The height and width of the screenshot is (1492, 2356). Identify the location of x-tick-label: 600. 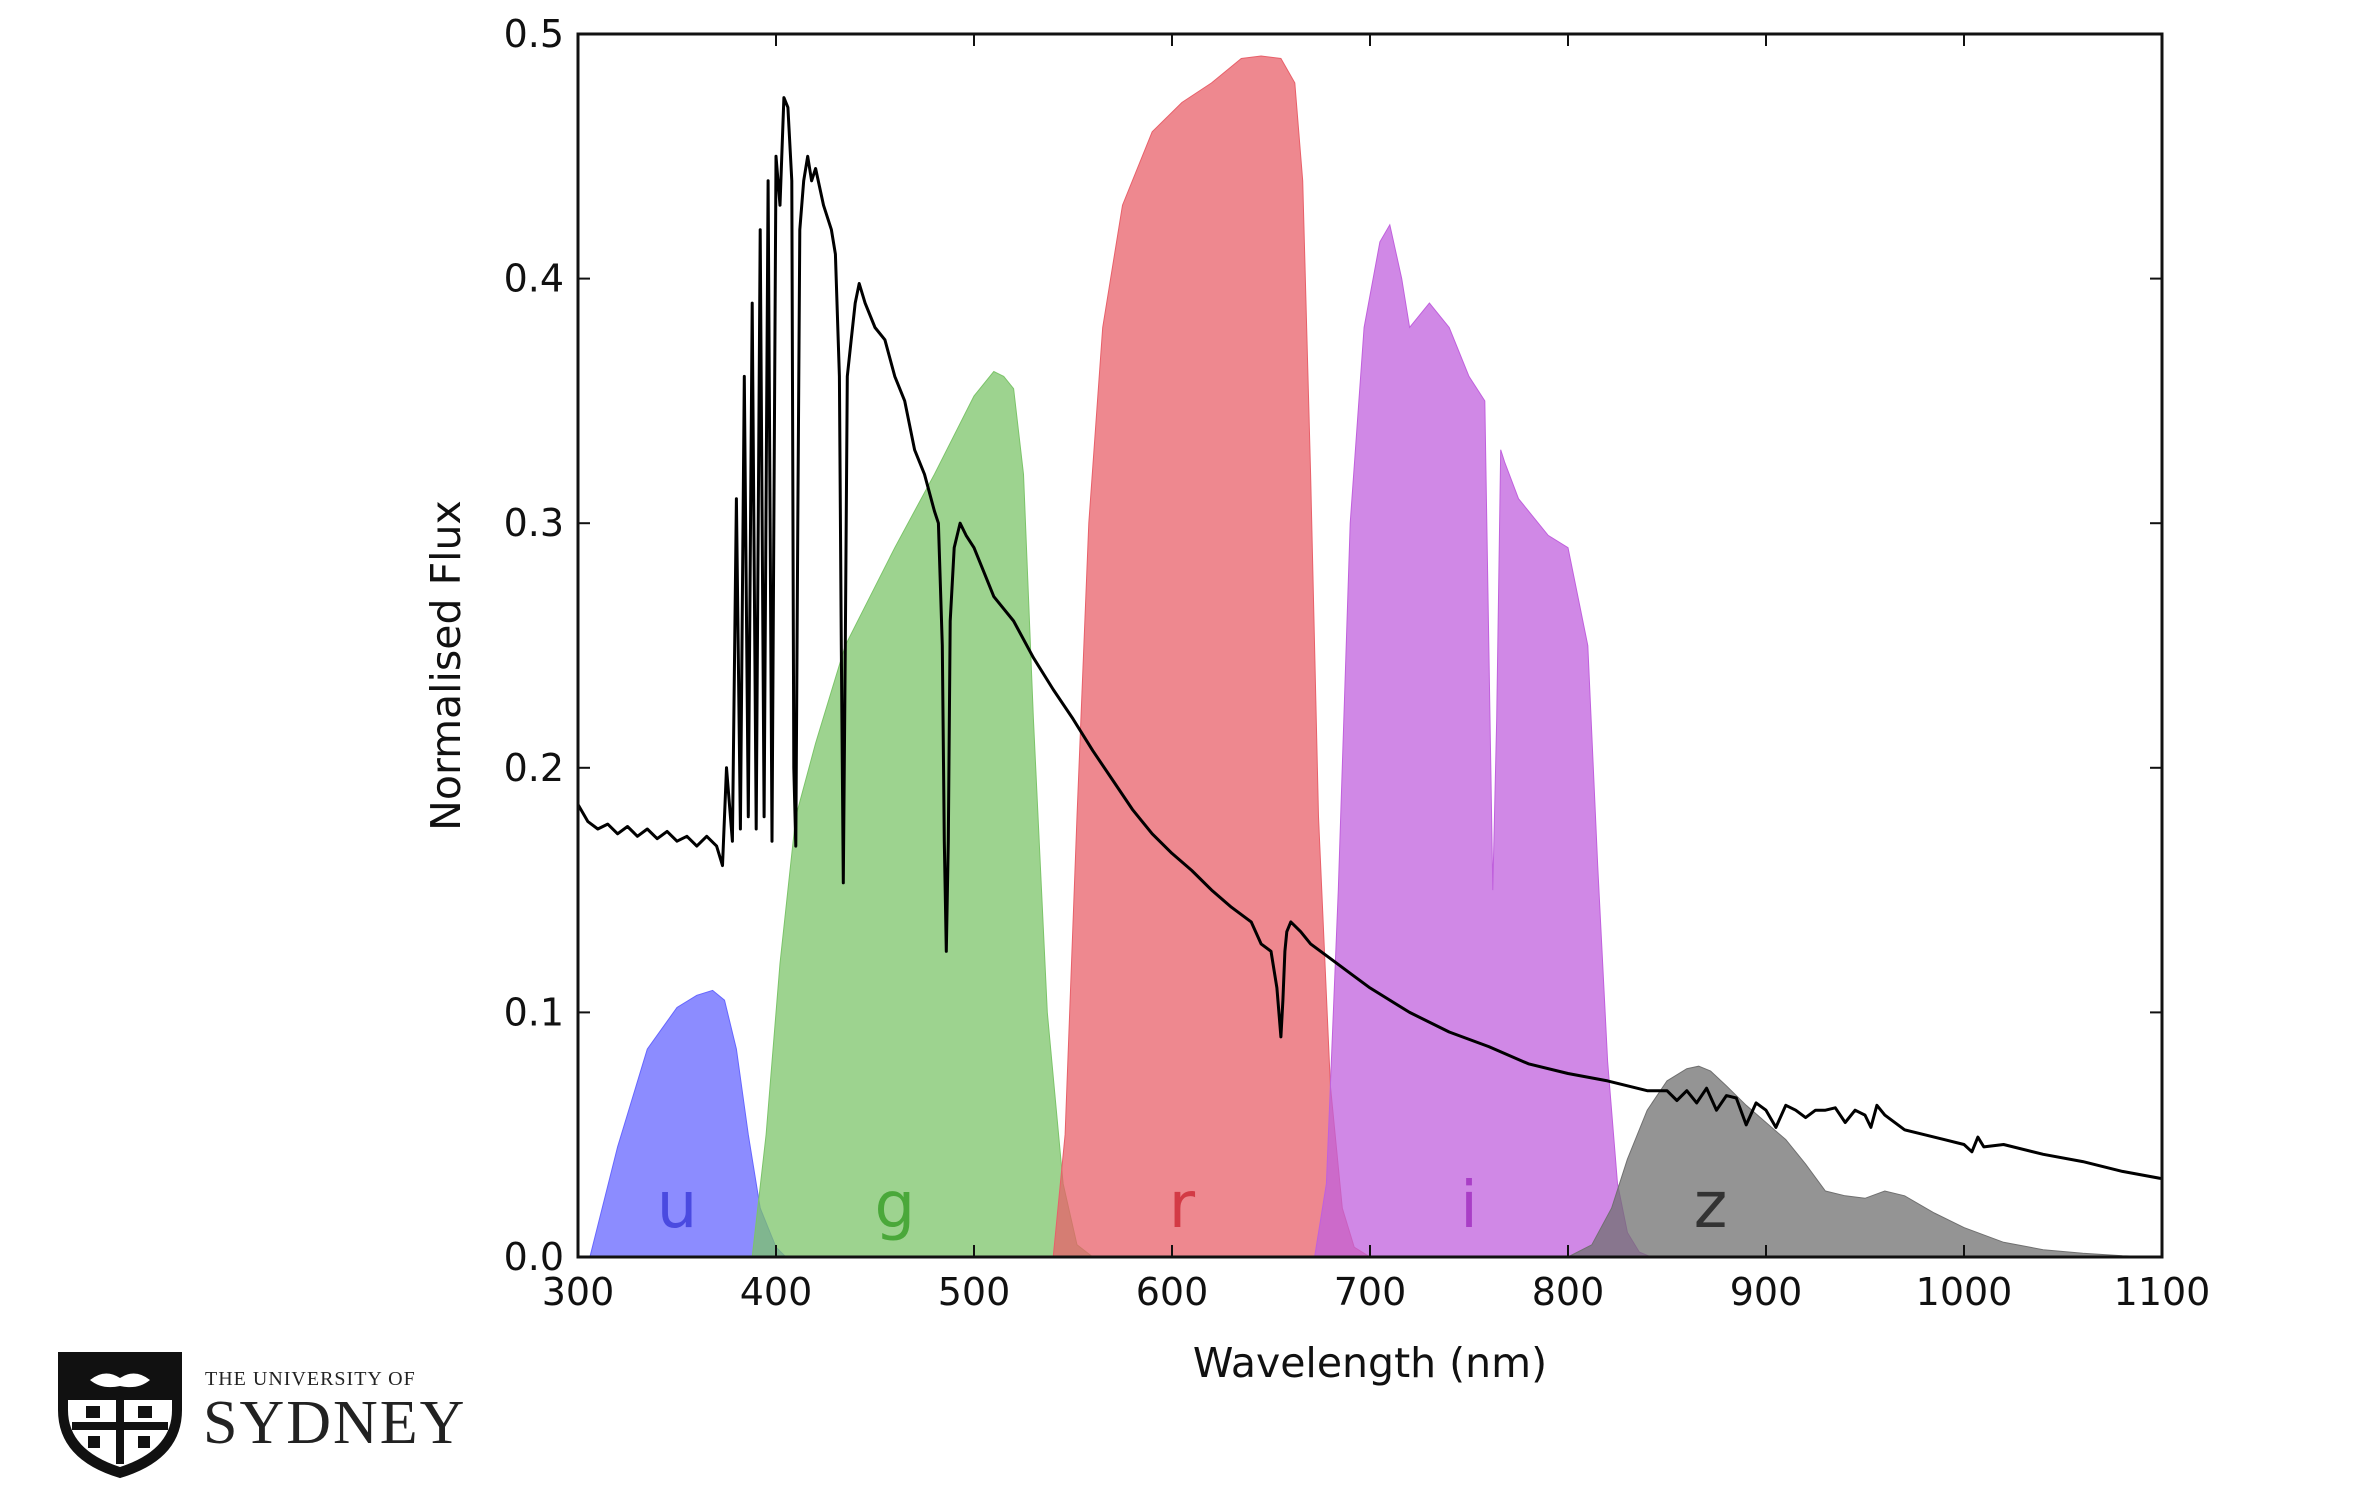
(1172, 1292).